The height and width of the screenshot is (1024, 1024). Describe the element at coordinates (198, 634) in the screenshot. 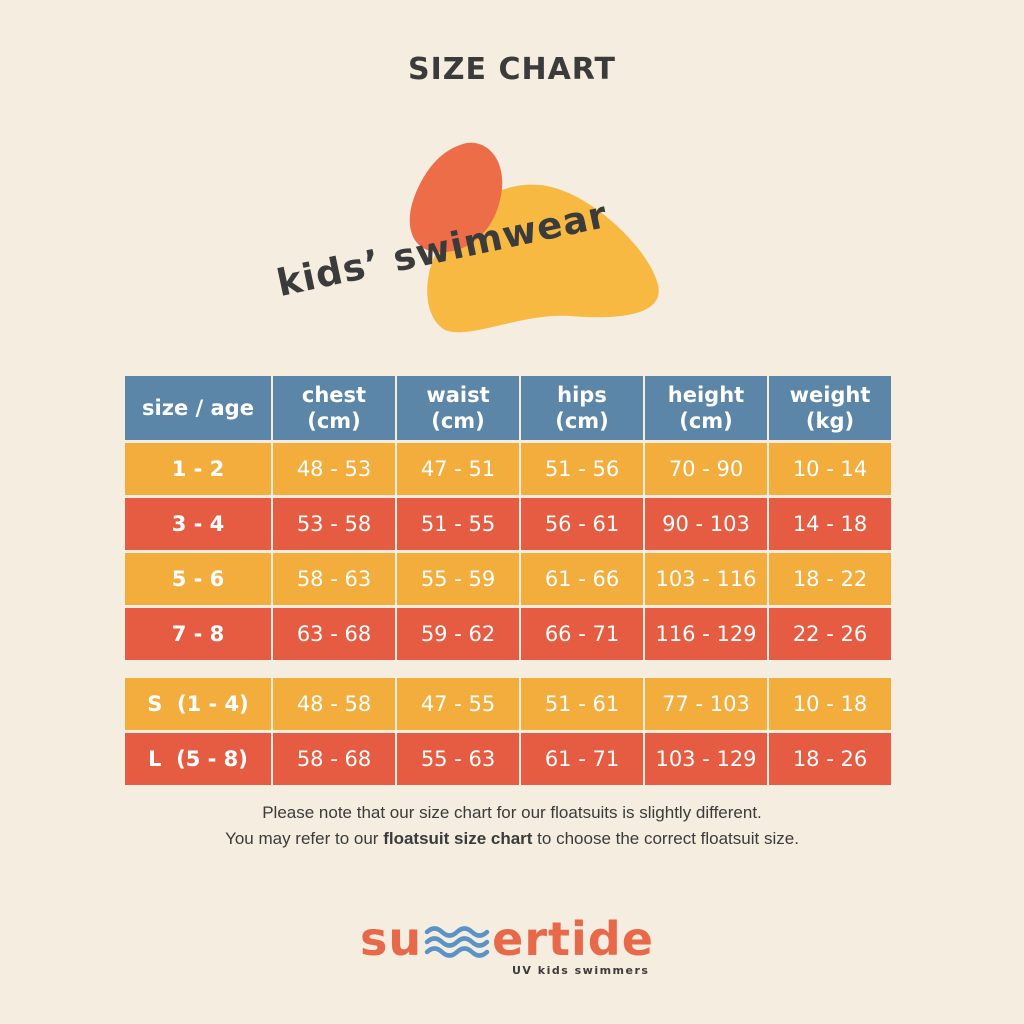

I see `size-cell: 7 - 8` at that location.